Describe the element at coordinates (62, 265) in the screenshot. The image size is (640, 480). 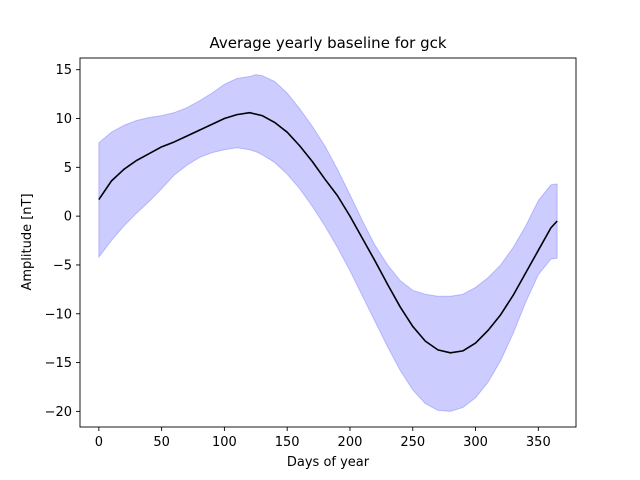
I see `y-tick-label: −5` at that location.